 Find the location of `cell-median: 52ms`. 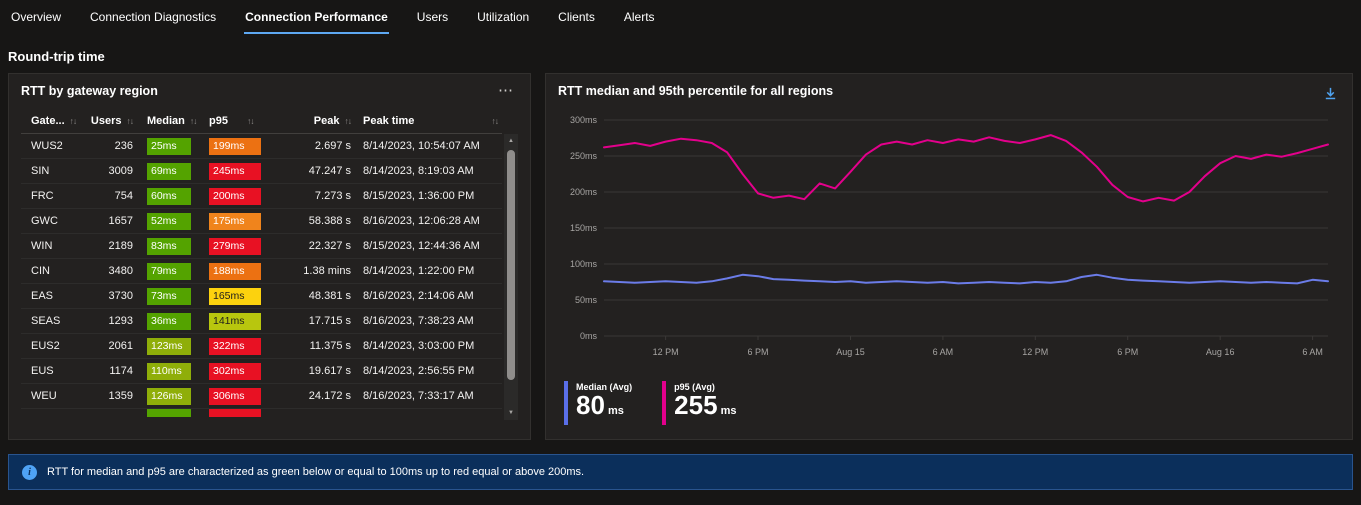

cell-median: 52ms is located at coordinates (170, 221).